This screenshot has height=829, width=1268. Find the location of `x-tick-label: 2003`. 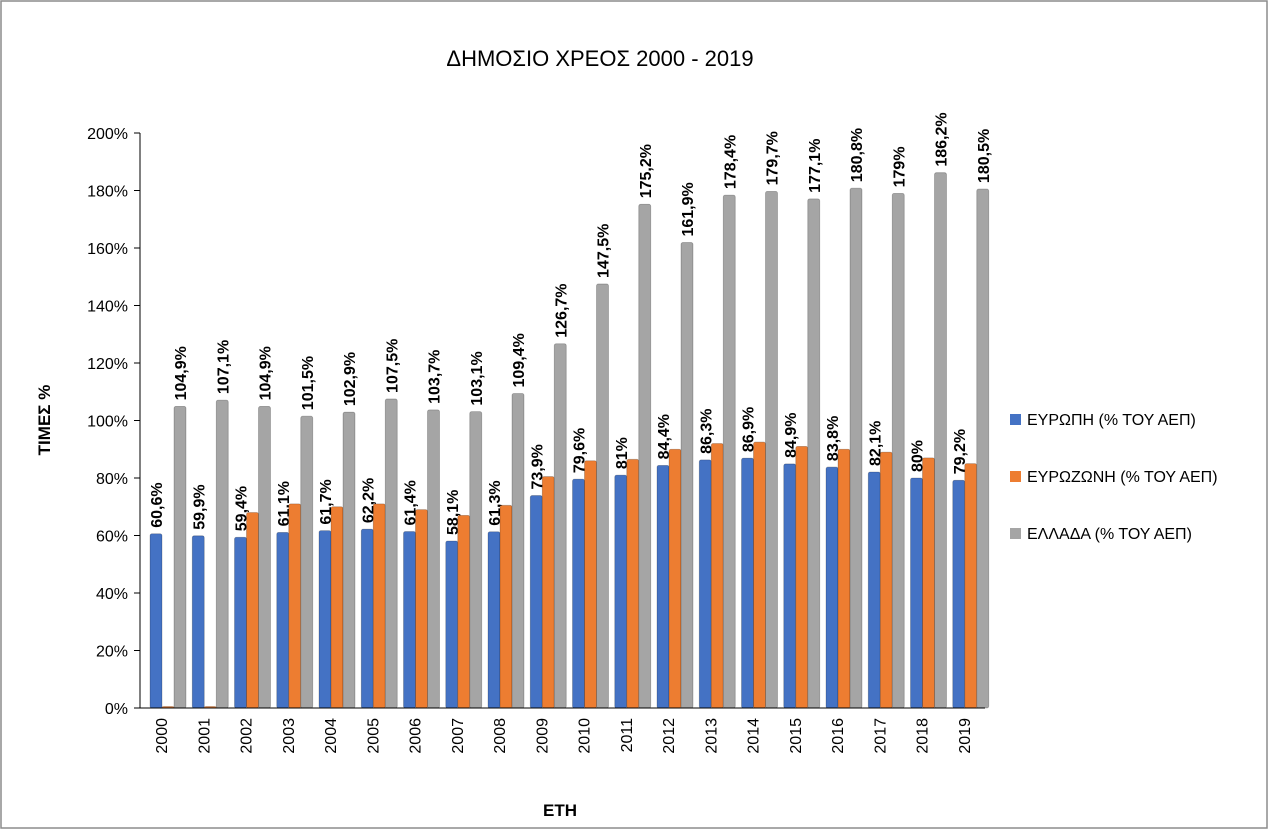

x-tick-label: 2003 is located at coordinates (289, 736).